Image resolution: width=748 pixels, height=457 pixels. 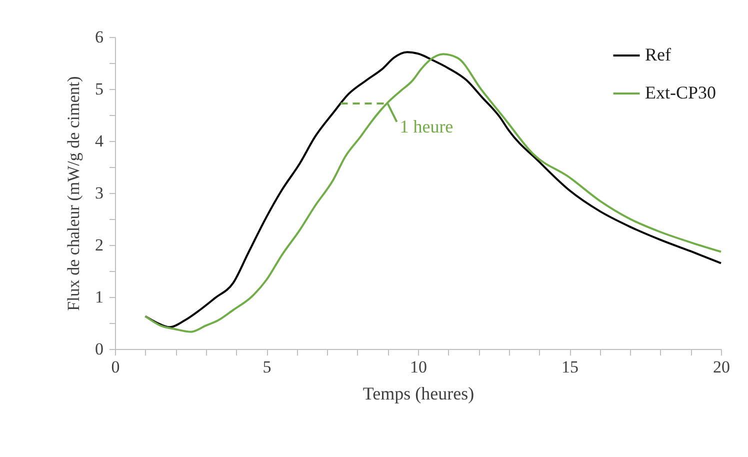 I want to click on y-tick-label: 3, so click(x=99, y=193).